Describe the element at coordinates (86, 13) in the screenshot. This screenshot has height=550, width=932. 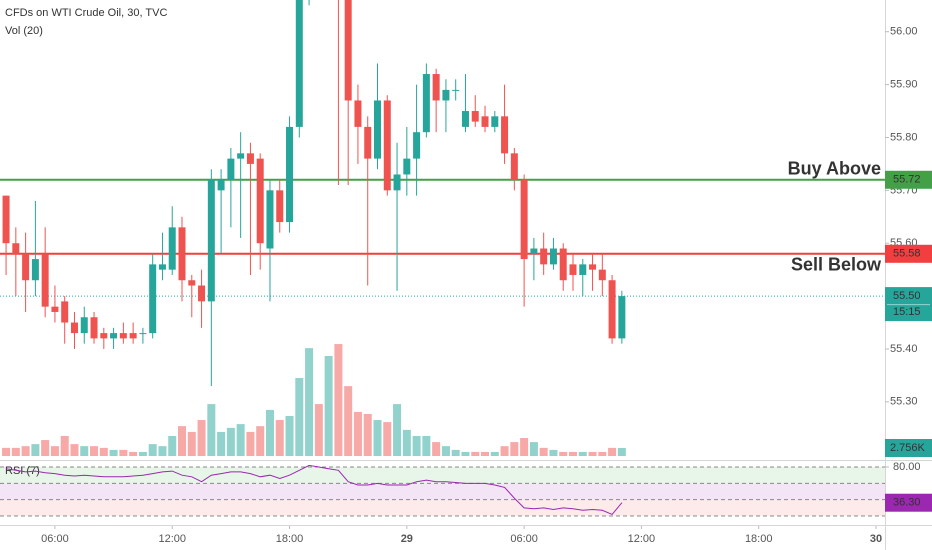
I see `chart-title: CFDs on WTI Crude Oil, 30, TVC` at that location.